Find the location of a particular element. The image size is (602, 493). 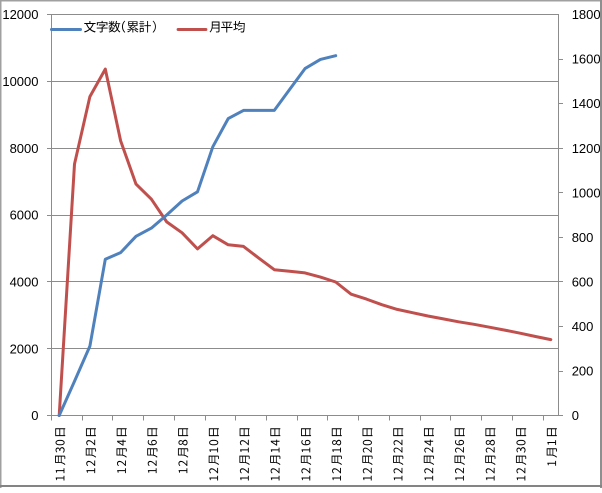

svg-text: 4000 is located at coordinates (24, 281).